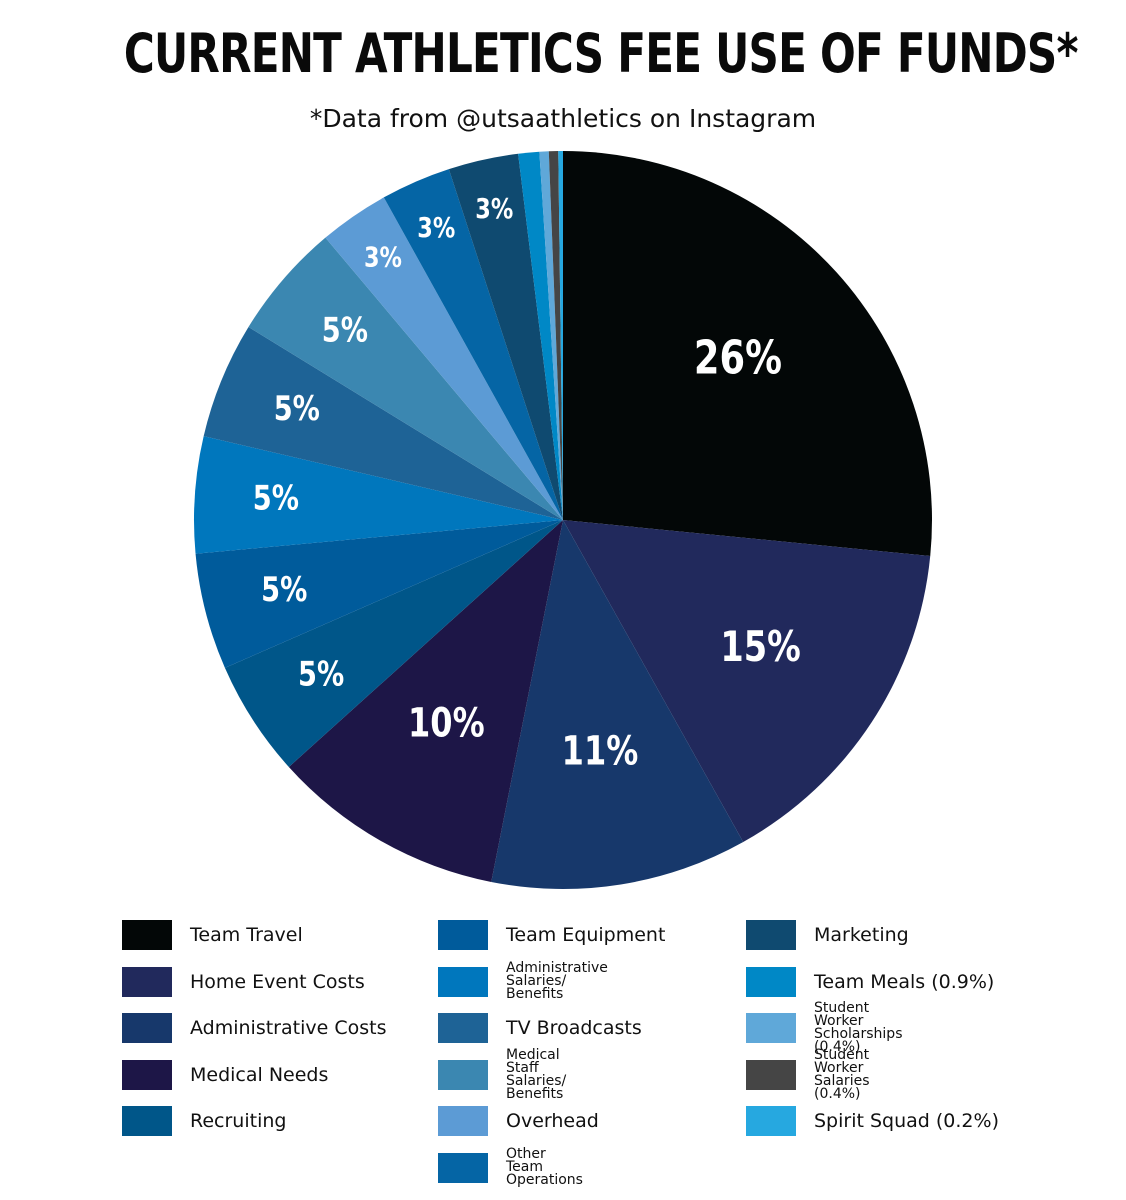  I want to click on legend-label: Team Equipment, so click(586, 935).